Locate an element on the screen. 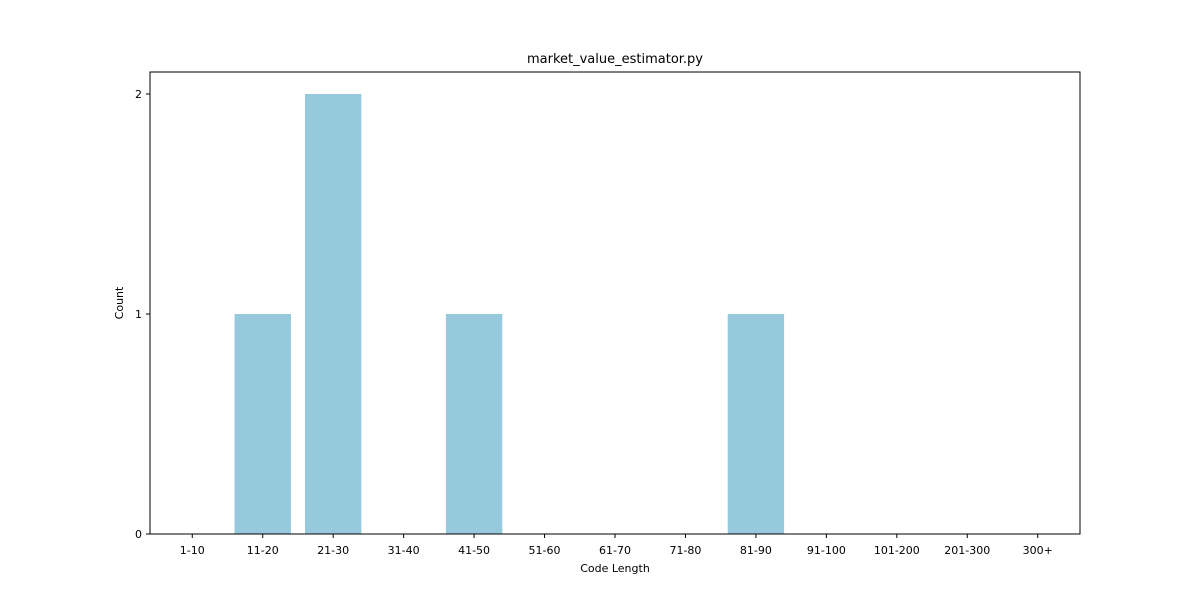 The image size is (1200, 600). x-tick-label: 11-20 is located at coordinates (263, 550).